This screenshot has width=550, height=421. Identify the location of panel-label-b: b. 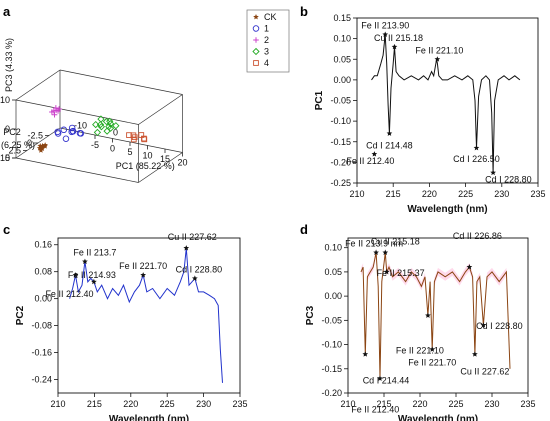
(304, 11).